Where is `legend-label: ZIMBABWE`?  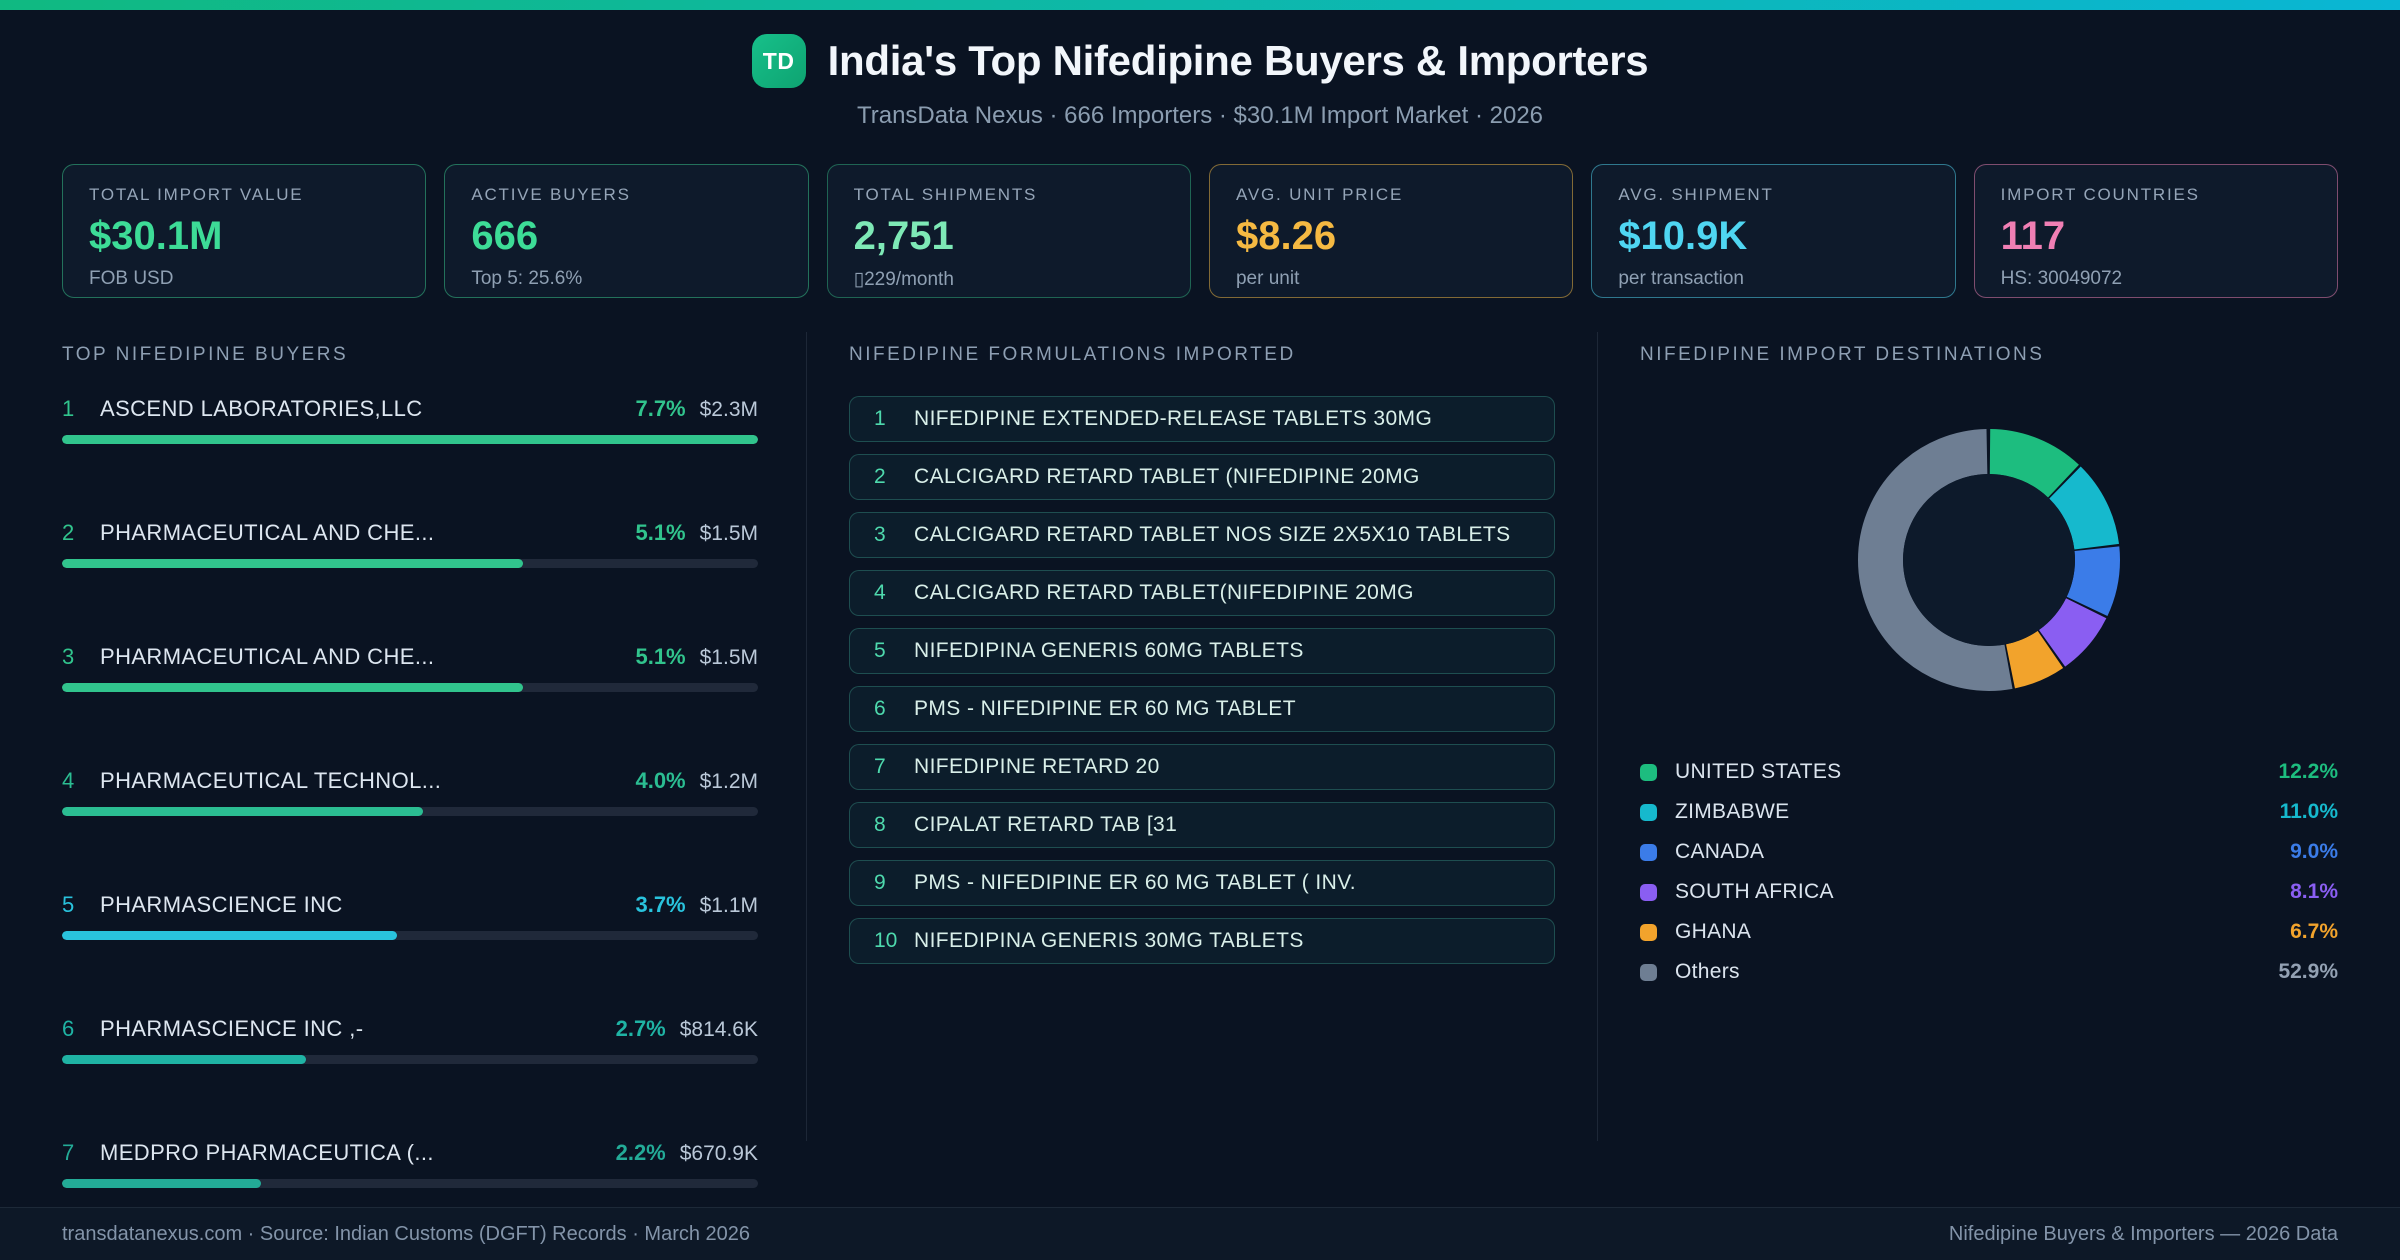 legend-label: ZIMBABWE is located at coordinates (1732, 811).